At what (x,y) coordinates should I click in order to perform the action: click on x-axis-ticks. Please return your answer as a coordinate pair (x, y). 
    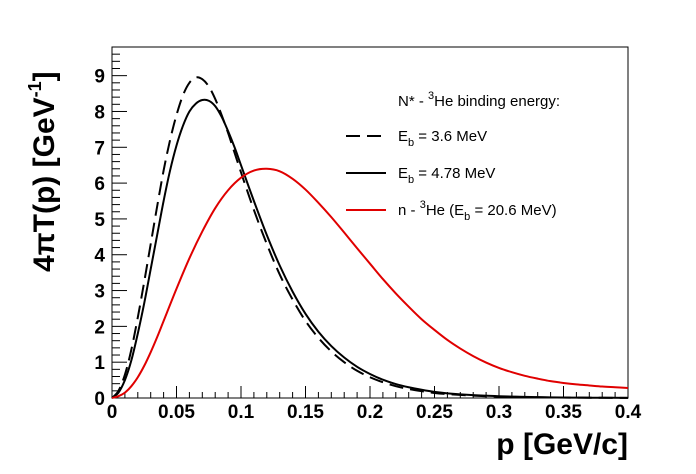
    Looking at the image, I should click on (370, 392).